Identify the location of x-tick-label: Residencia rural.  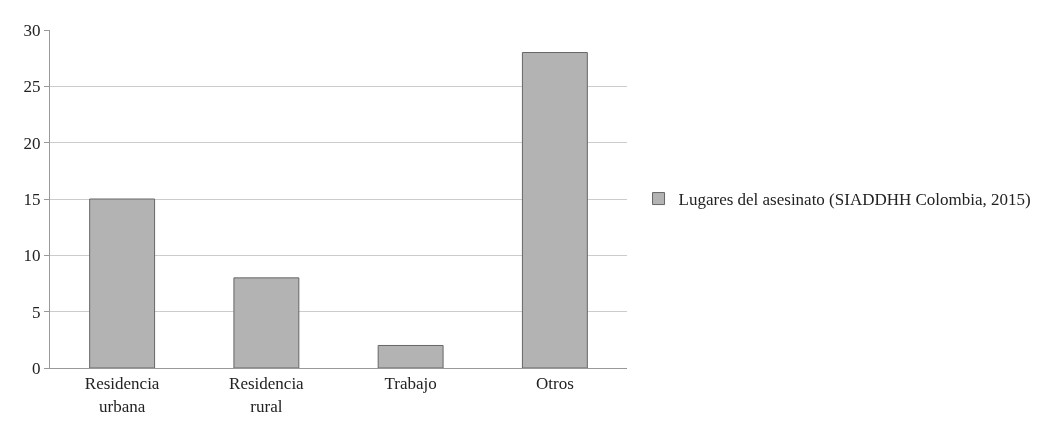
(267, 395).